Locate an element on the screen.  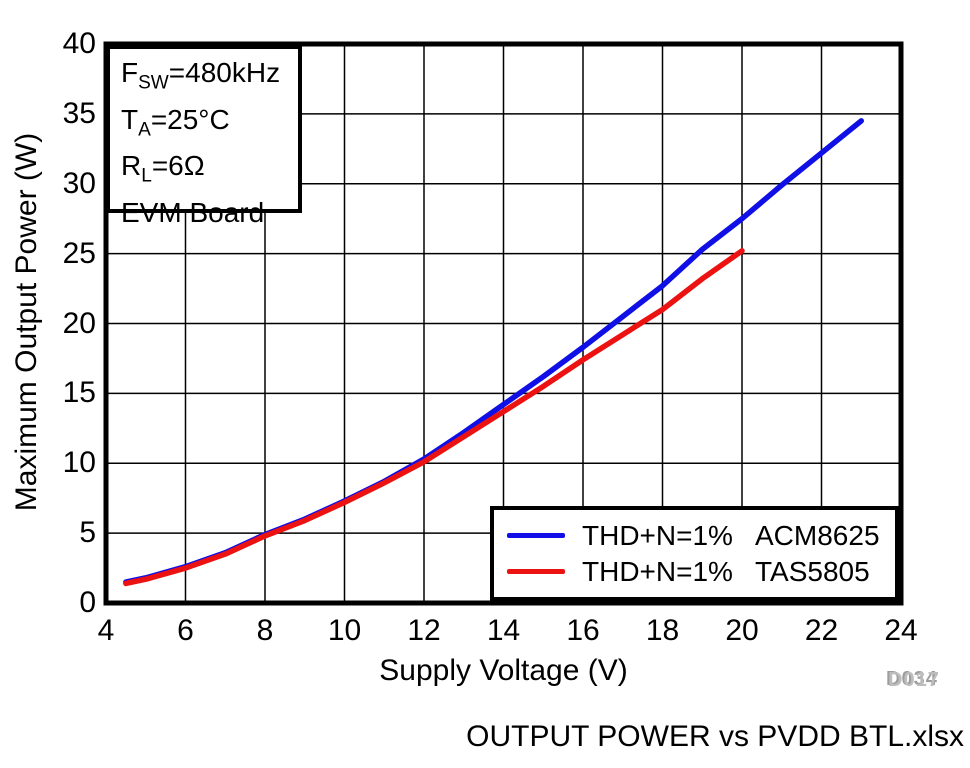
legend-entry-tas5805: THD+N=1% TAS5805 is located at coordinates (701, 571).